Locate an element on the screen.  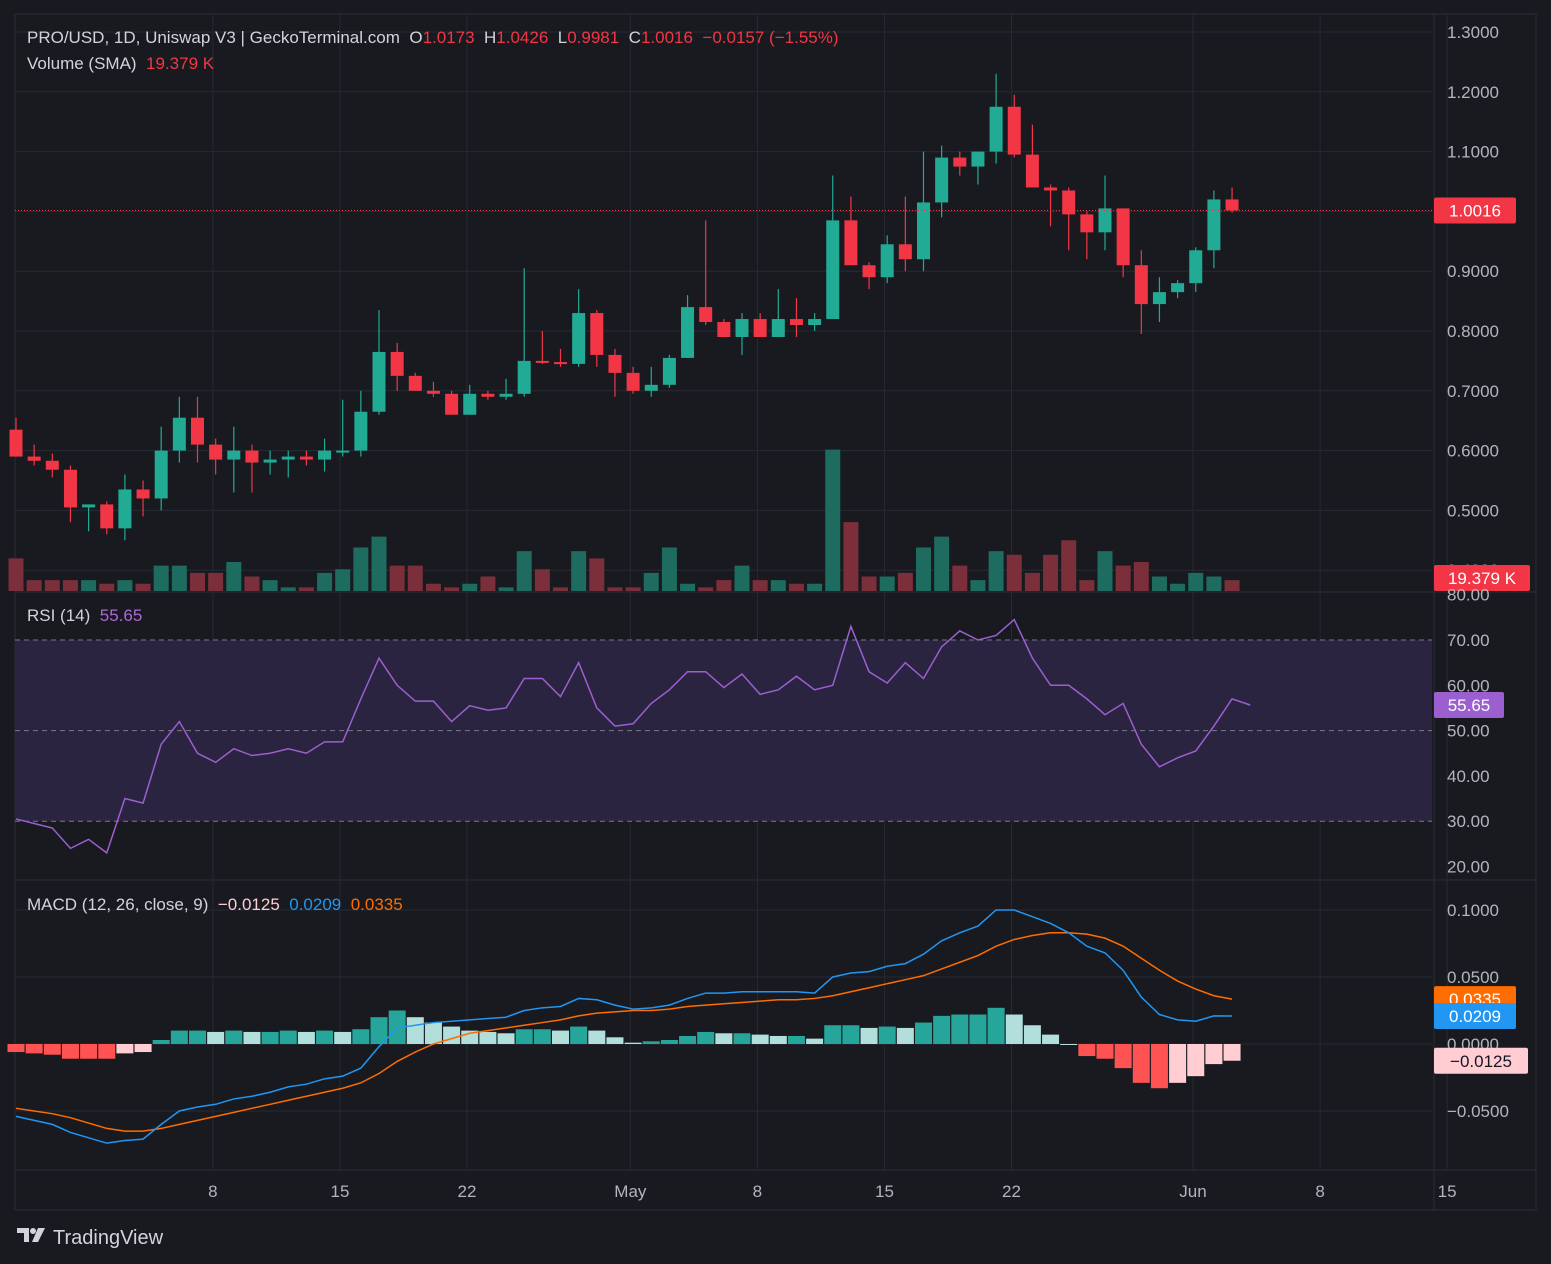
rsi-line is located at coordinates (633, 736).